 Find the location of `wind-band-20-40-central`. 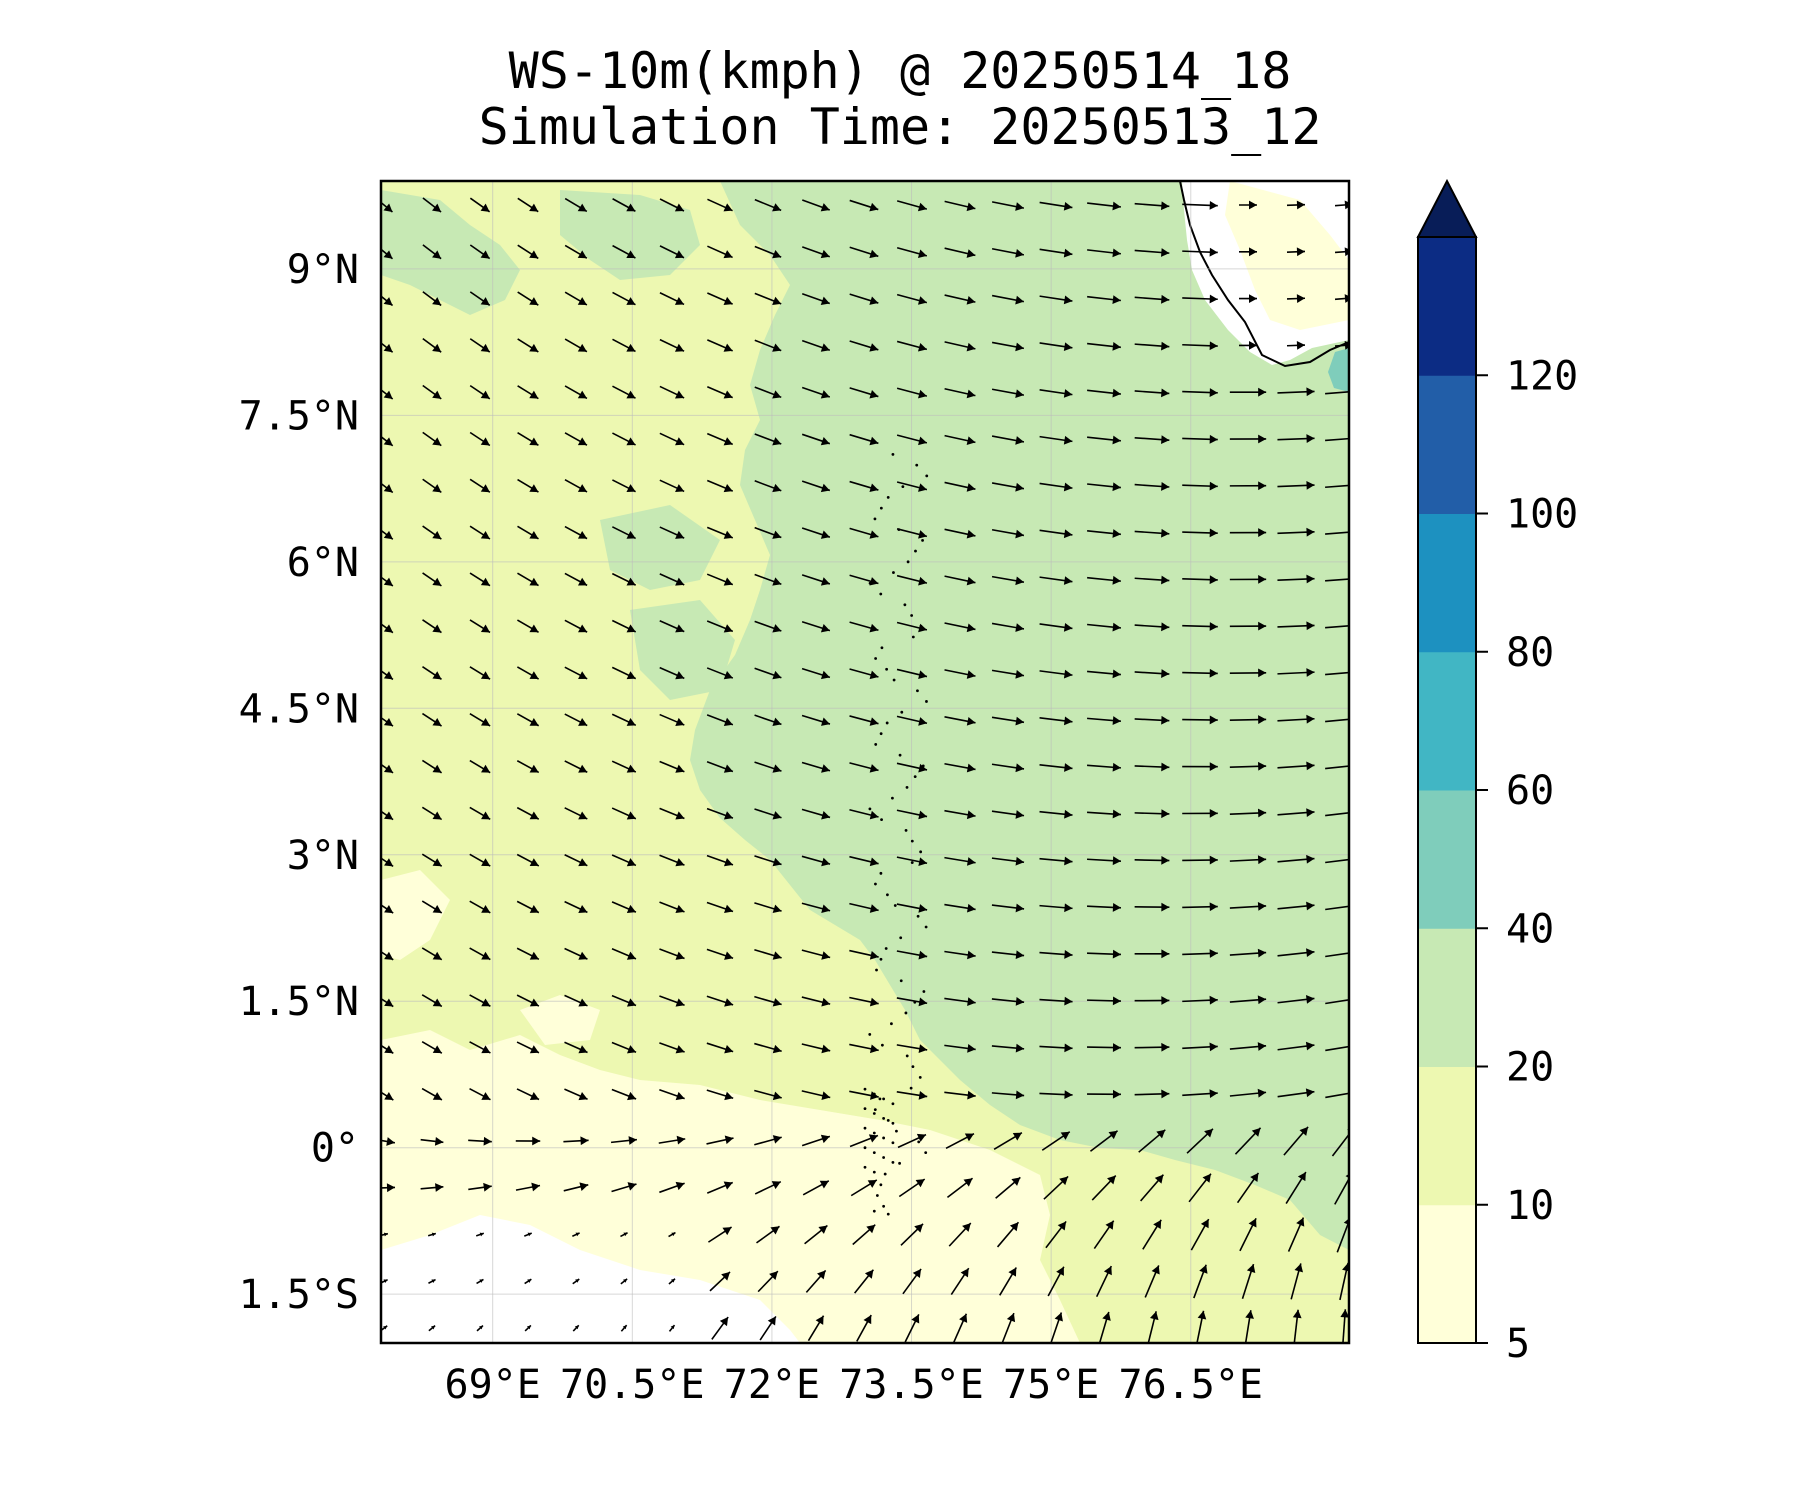

wind-band-20-40-central is located at coordinates (682, 650).